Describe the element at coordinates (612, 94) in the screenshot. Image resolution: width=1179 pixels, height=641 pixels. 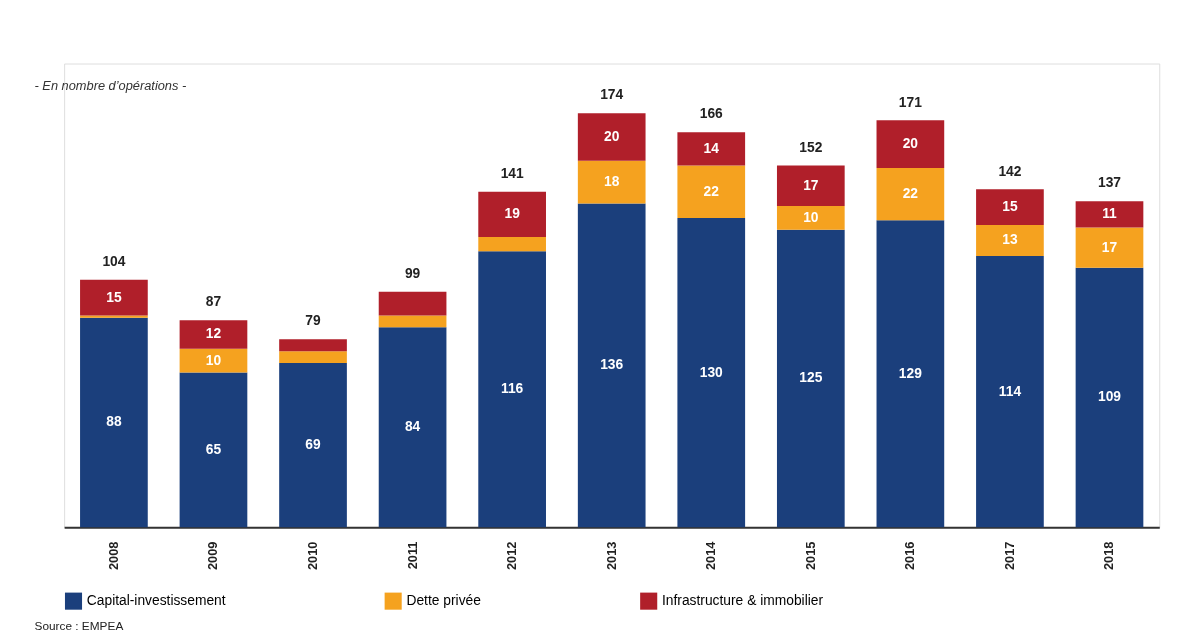
I see `total-label: 174` at that location.